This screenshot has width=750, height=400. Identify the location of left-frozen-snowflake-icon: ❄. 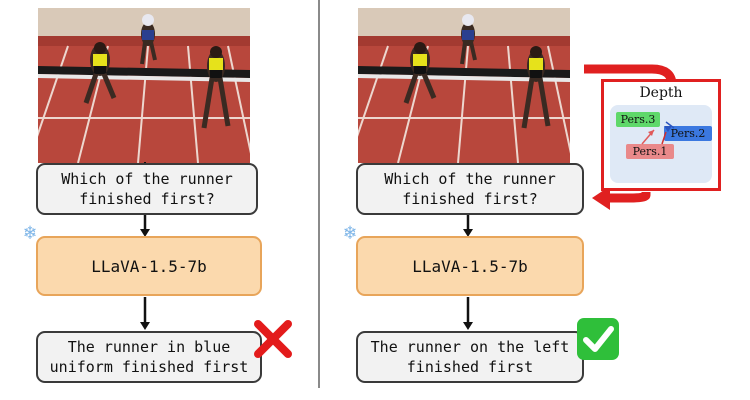
(30, 232).